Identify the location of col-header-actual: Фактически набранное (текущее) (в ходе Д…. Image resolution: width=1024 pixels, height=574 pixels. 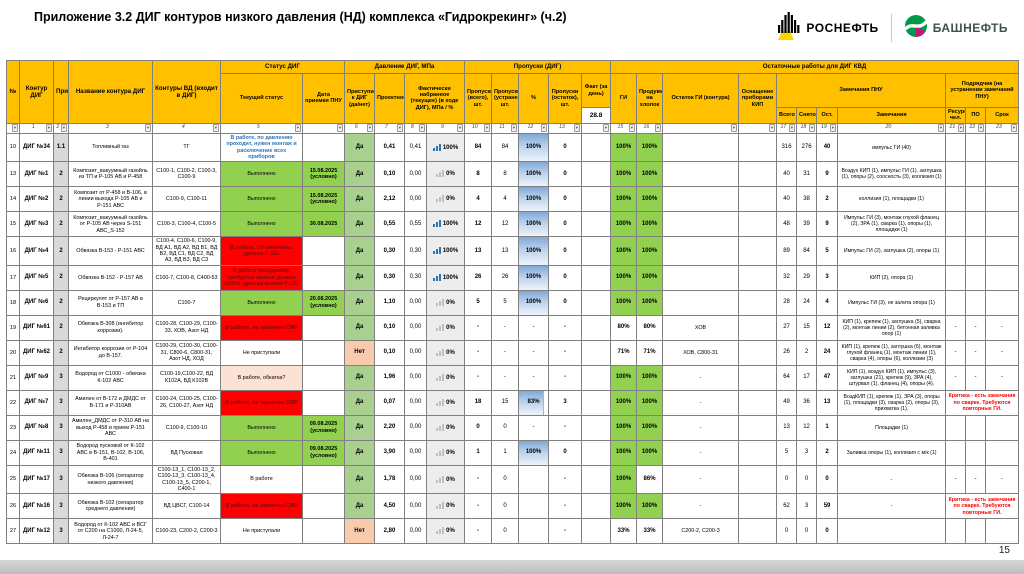
(434, 98).